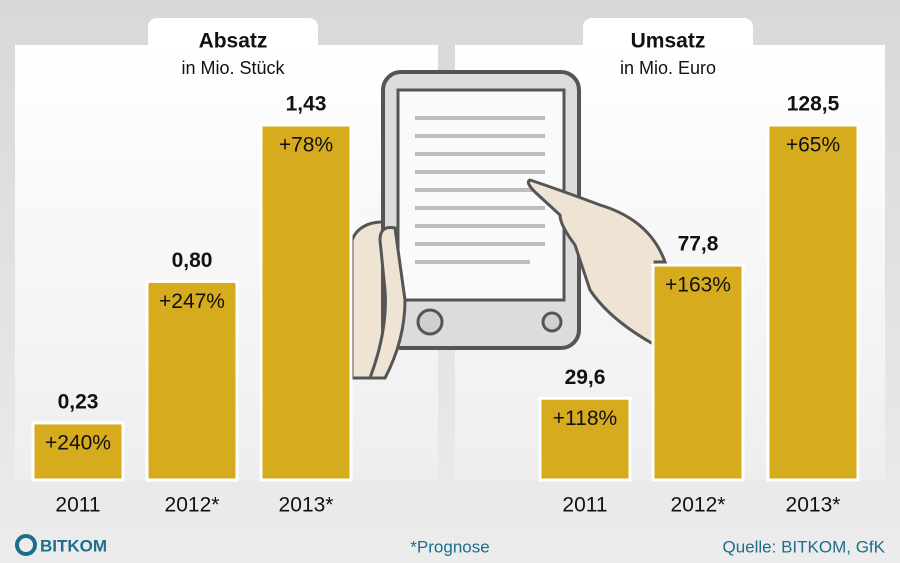 This screenshot has height=563, width=900. What do you see at coordinates (698, 285) in the screenshot?
I see `growth-label: +163%` at bounding box center [698, 285].